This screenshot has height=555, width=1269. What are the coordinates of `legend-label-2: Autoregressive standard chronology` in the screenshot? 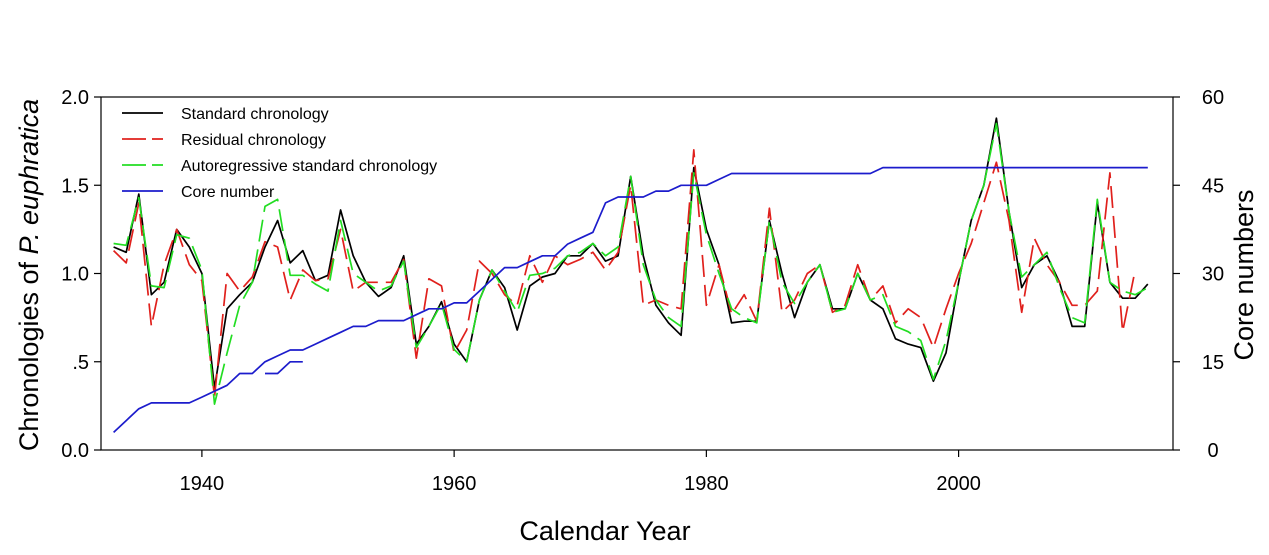 It's located at (309, 166).